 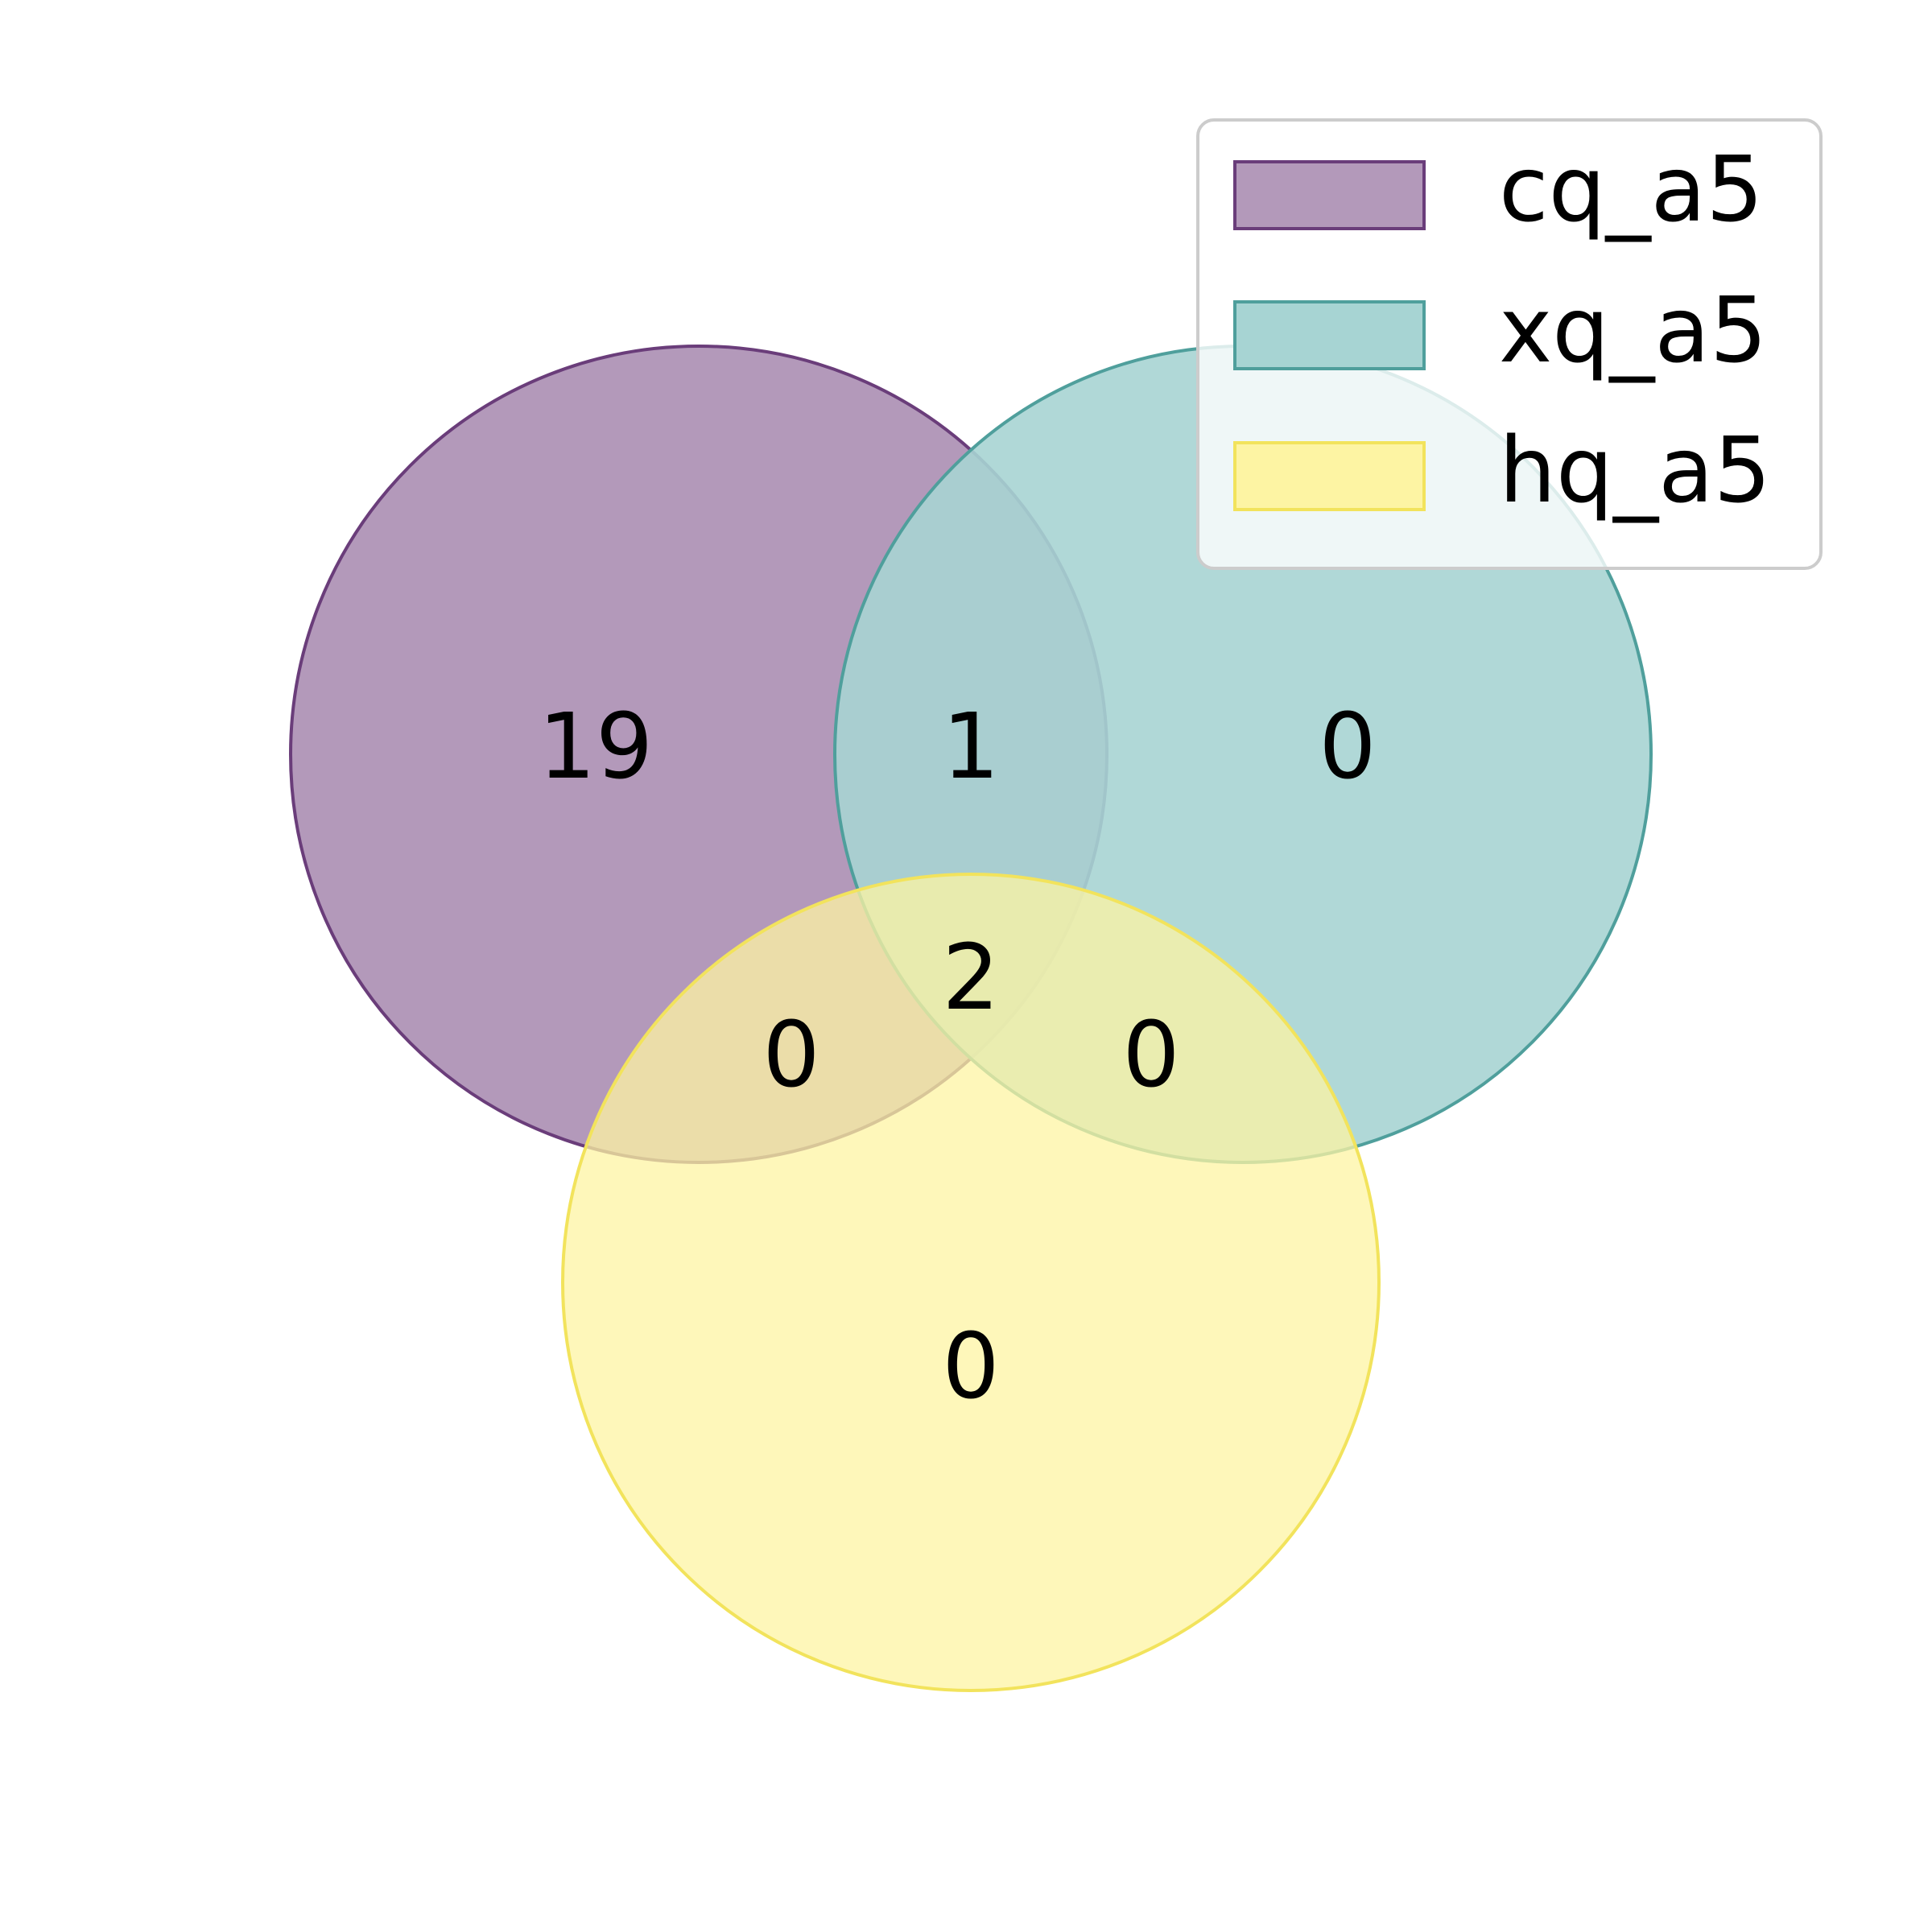 I want to click on count-cq-a5-xq-a5: 1, so click(x=970, y=747).